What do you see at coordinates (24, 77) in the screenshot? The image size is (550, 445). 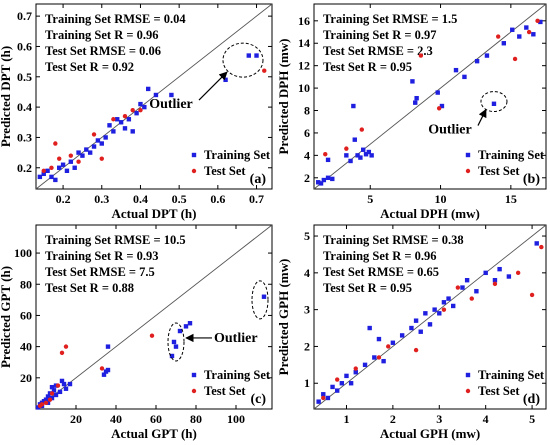 I see `y-tick-label: 0.5` at bounding box center [24, 77].